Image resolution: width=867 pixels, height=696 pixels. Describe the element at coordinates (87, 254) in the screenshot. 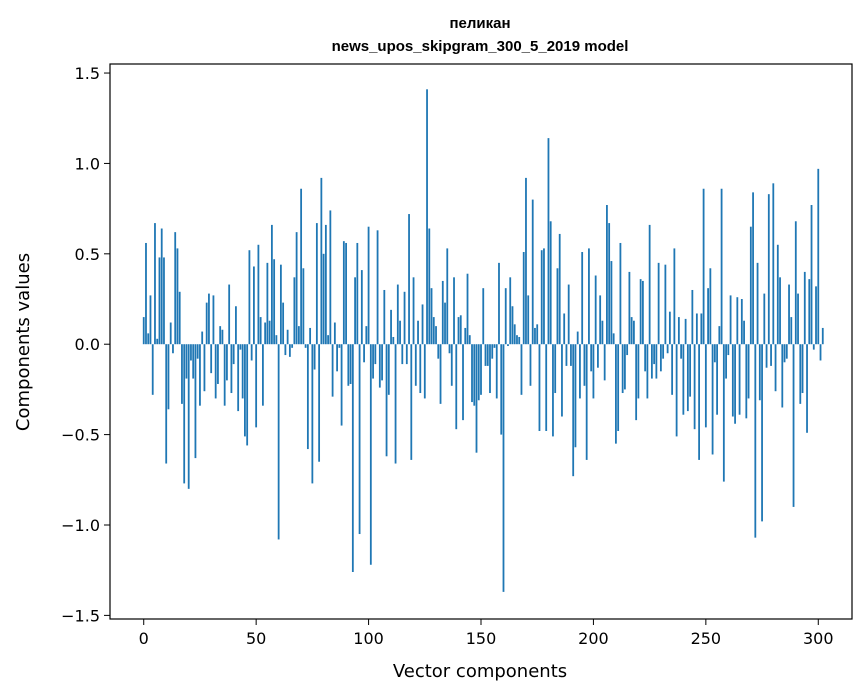

I see `y-tick-label: 0.5` at that location.